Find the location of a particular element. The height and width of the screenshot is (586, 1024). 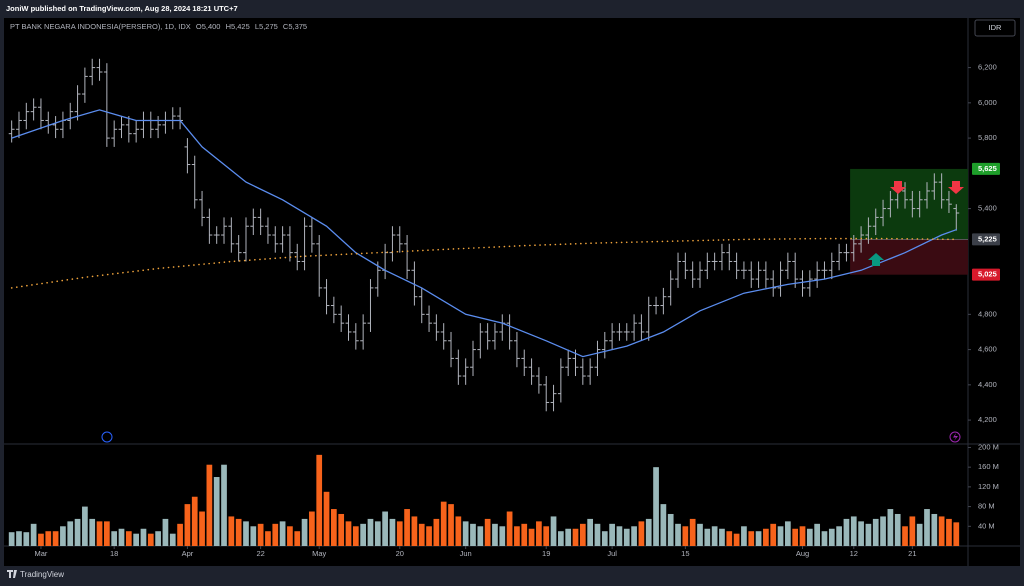

y-tick-label: 4,400 is located at coordinates (987, 384).